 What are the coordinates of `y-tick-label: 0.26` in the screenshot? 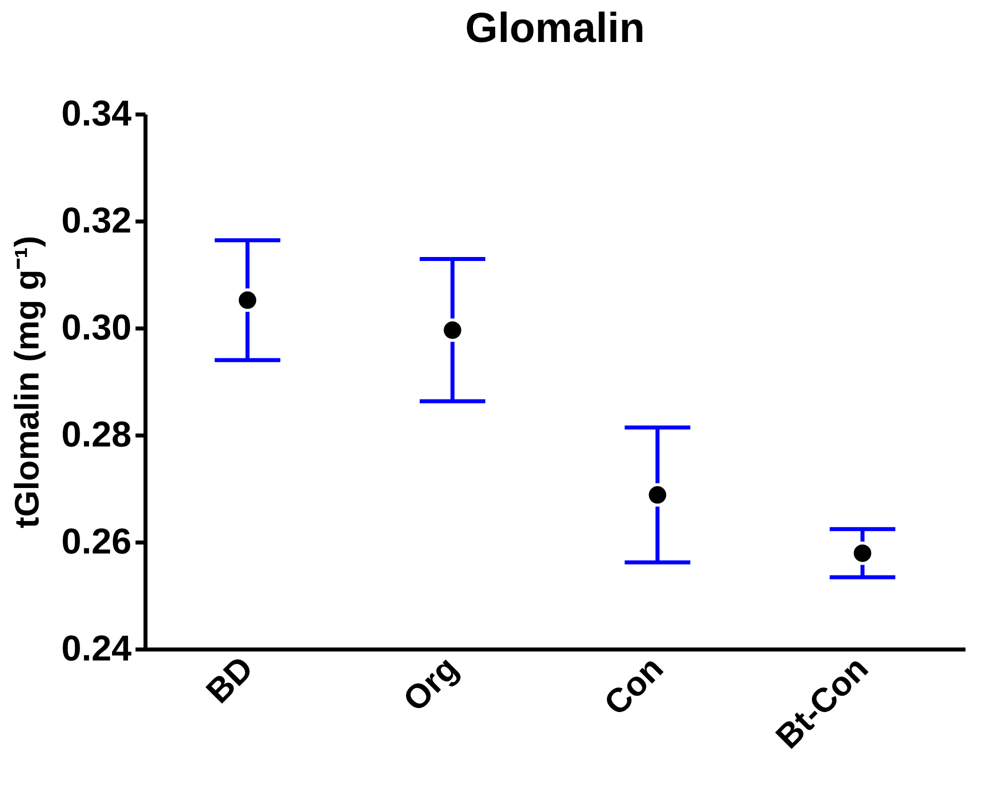 It's located at (96, 541).